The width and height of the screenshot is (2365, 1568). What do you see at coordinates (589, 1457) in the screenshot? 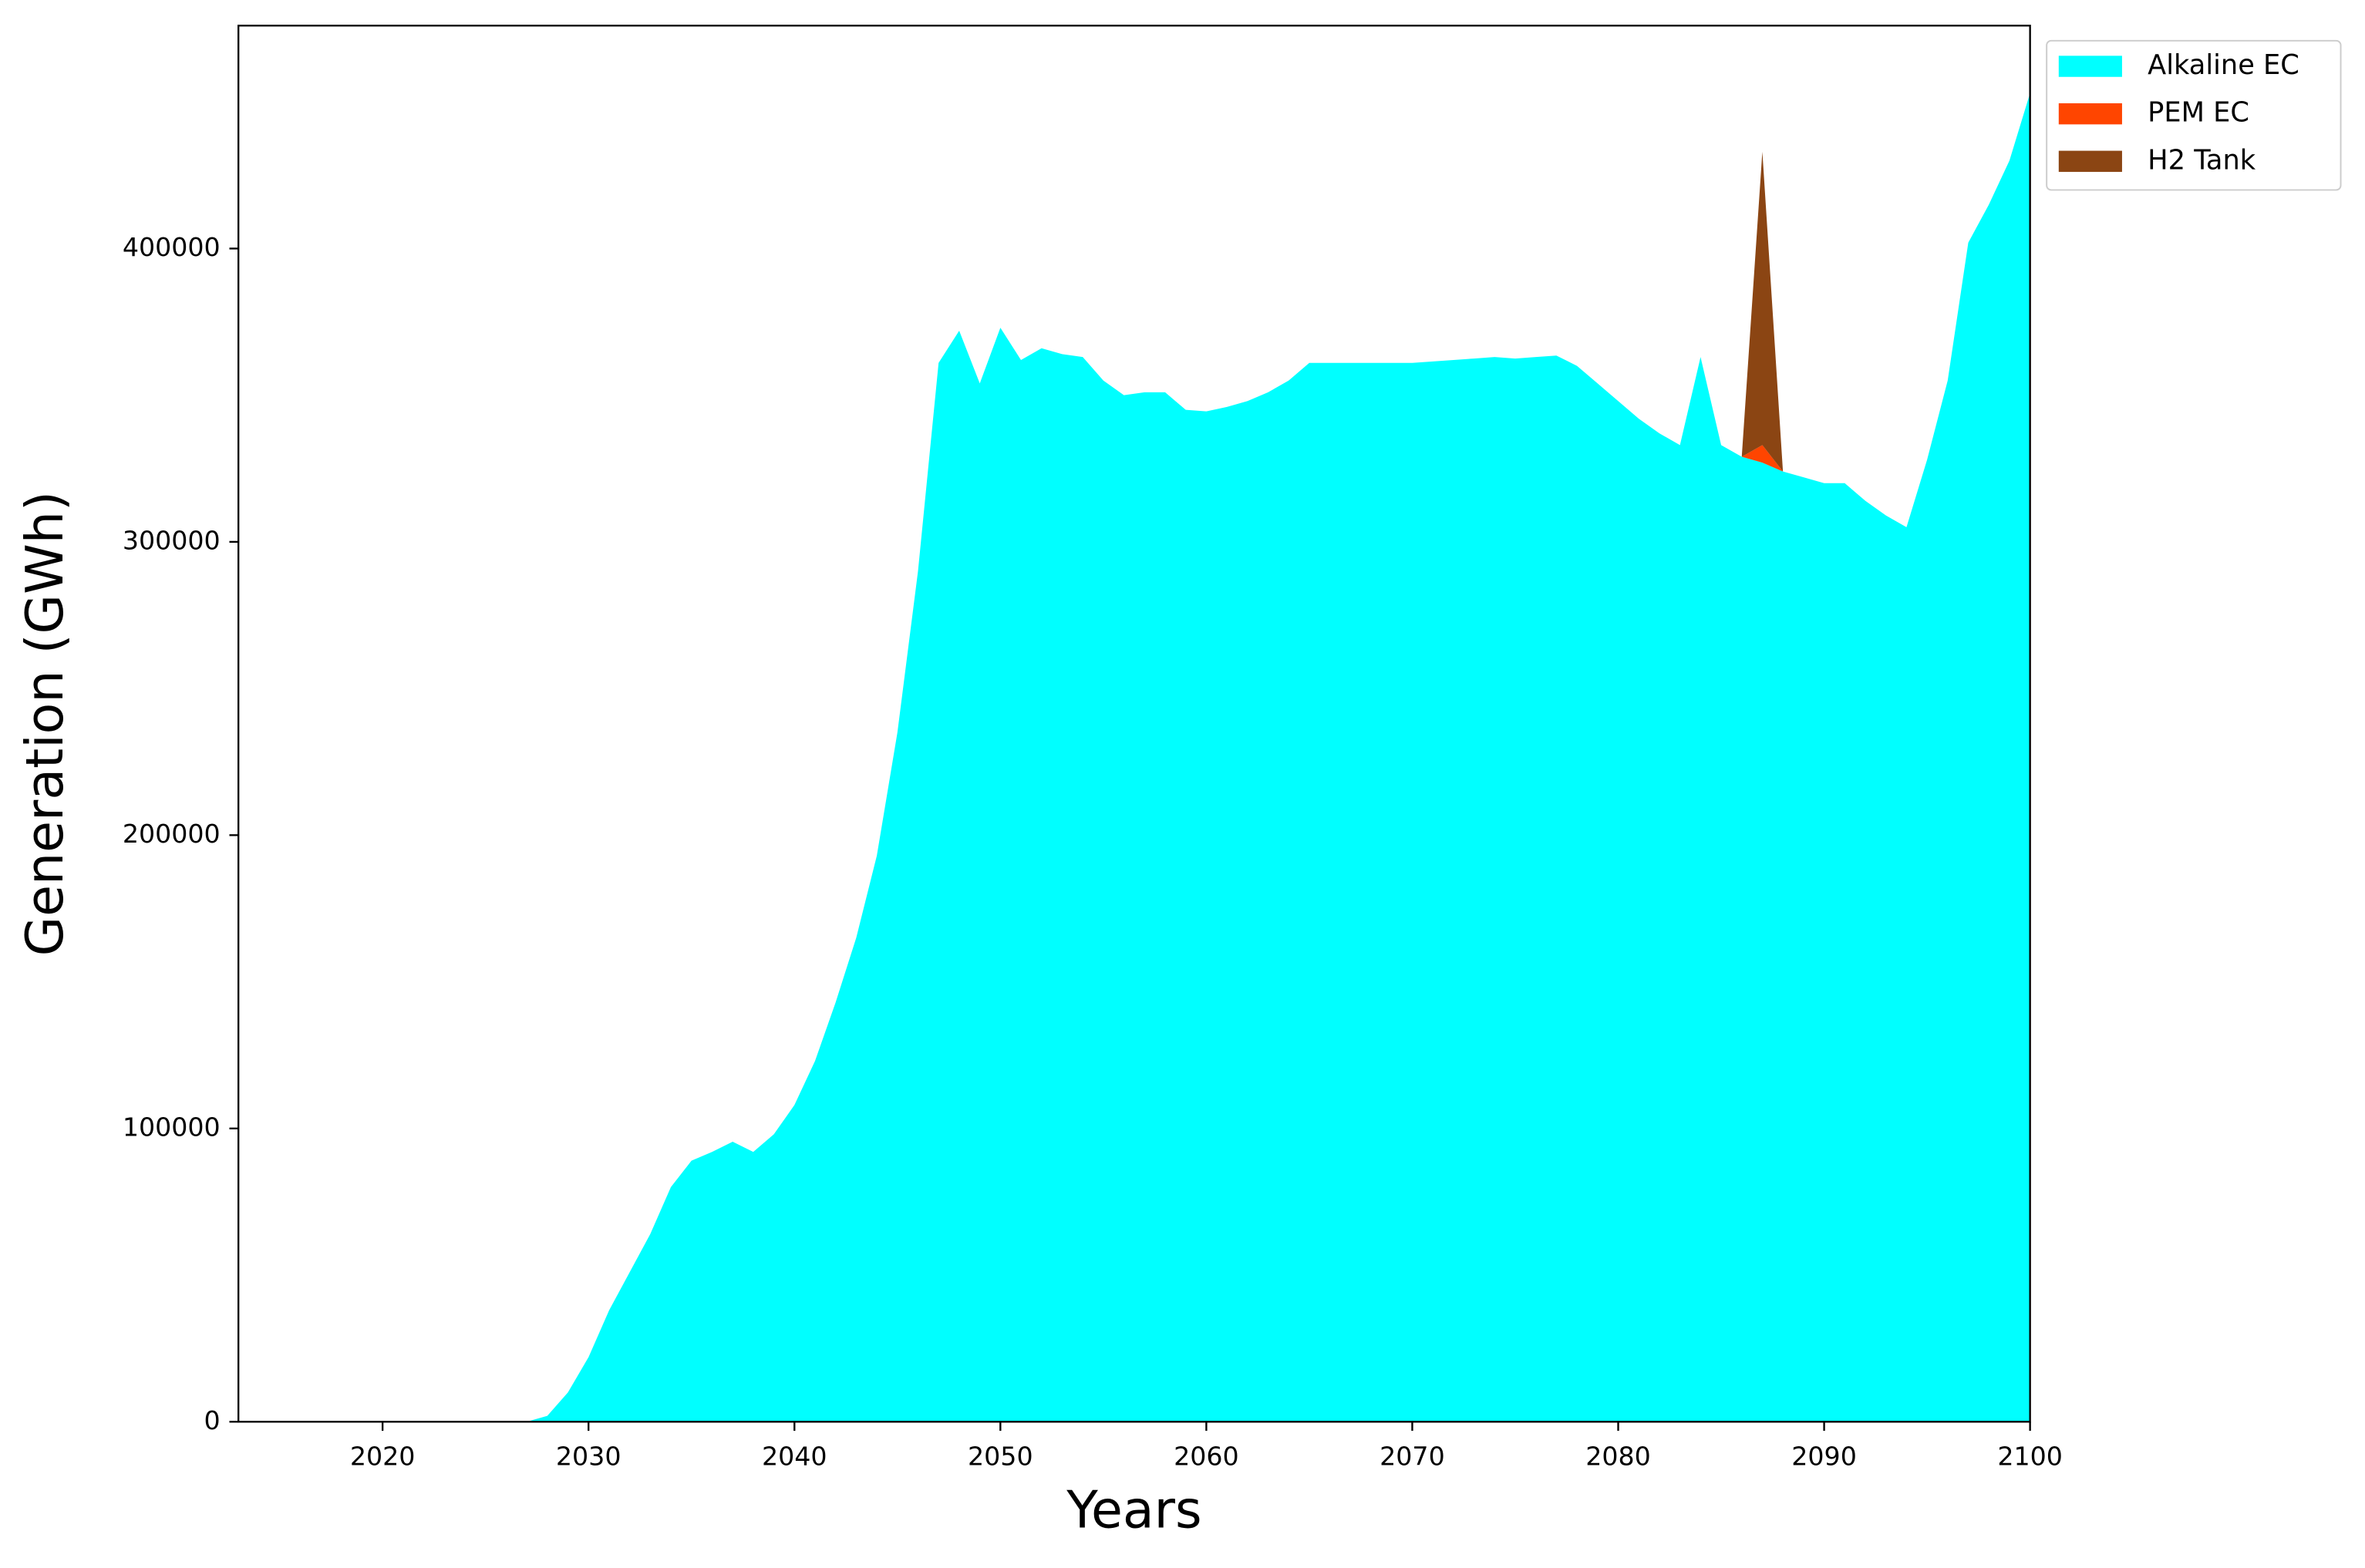
I see `x-tick-label: 2030` at bounding box center [589, 1457].